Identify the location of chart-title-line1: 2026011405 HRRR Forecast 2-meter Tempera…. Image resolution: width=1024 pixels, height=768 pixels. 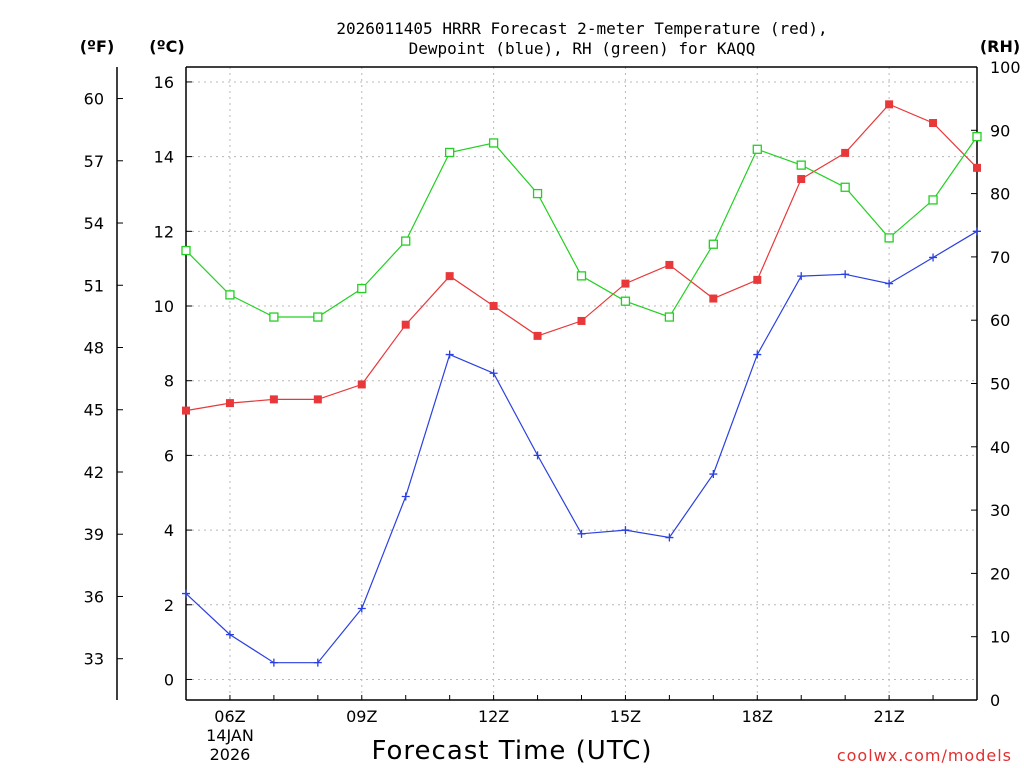
(581, 28).